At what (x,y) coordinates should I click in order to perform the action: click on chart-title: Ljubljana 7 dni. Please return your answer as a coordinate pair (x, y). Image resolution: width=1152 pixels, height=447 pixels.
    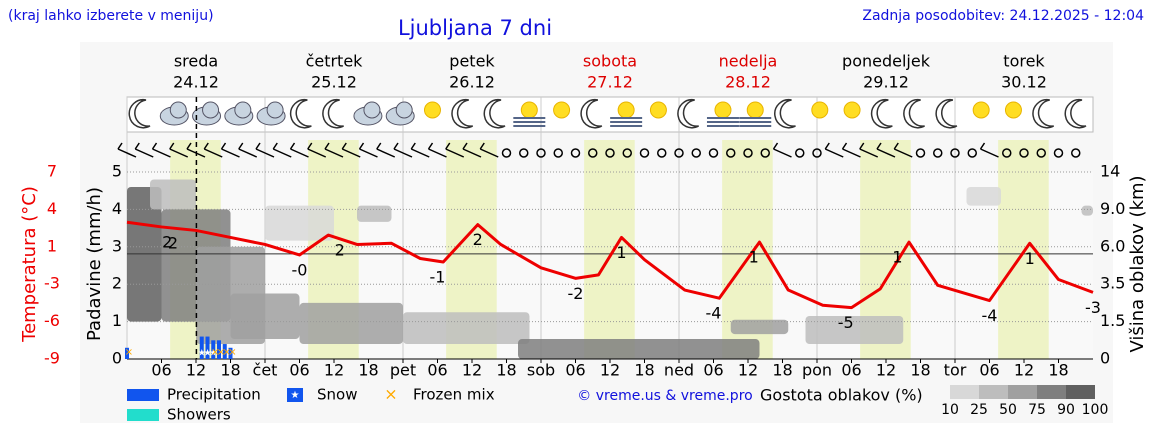
    Looking at the image, I should click on (475, 28).